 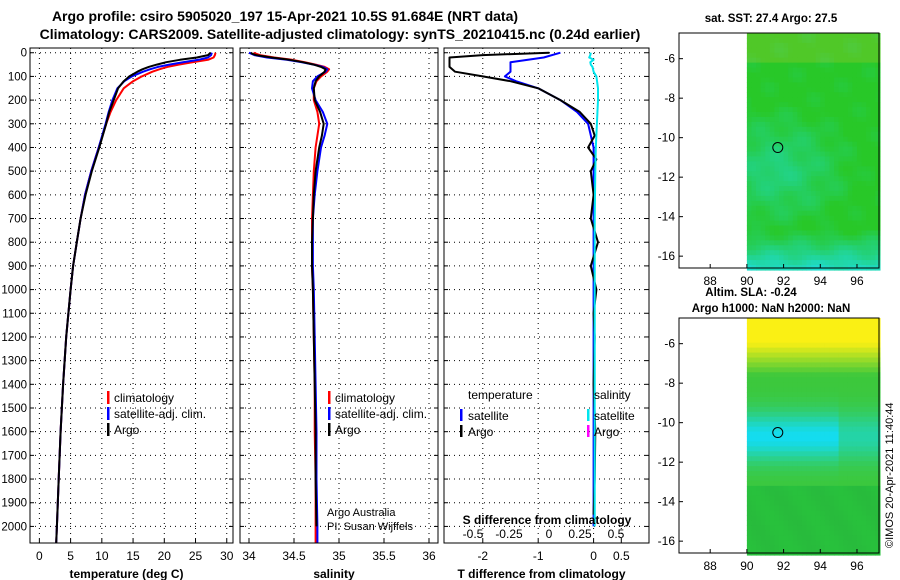 What do you see at coordinates (17, 101) in the screenshot?
I see `depth-tick-label: 200` at bounding box center [17, 101].